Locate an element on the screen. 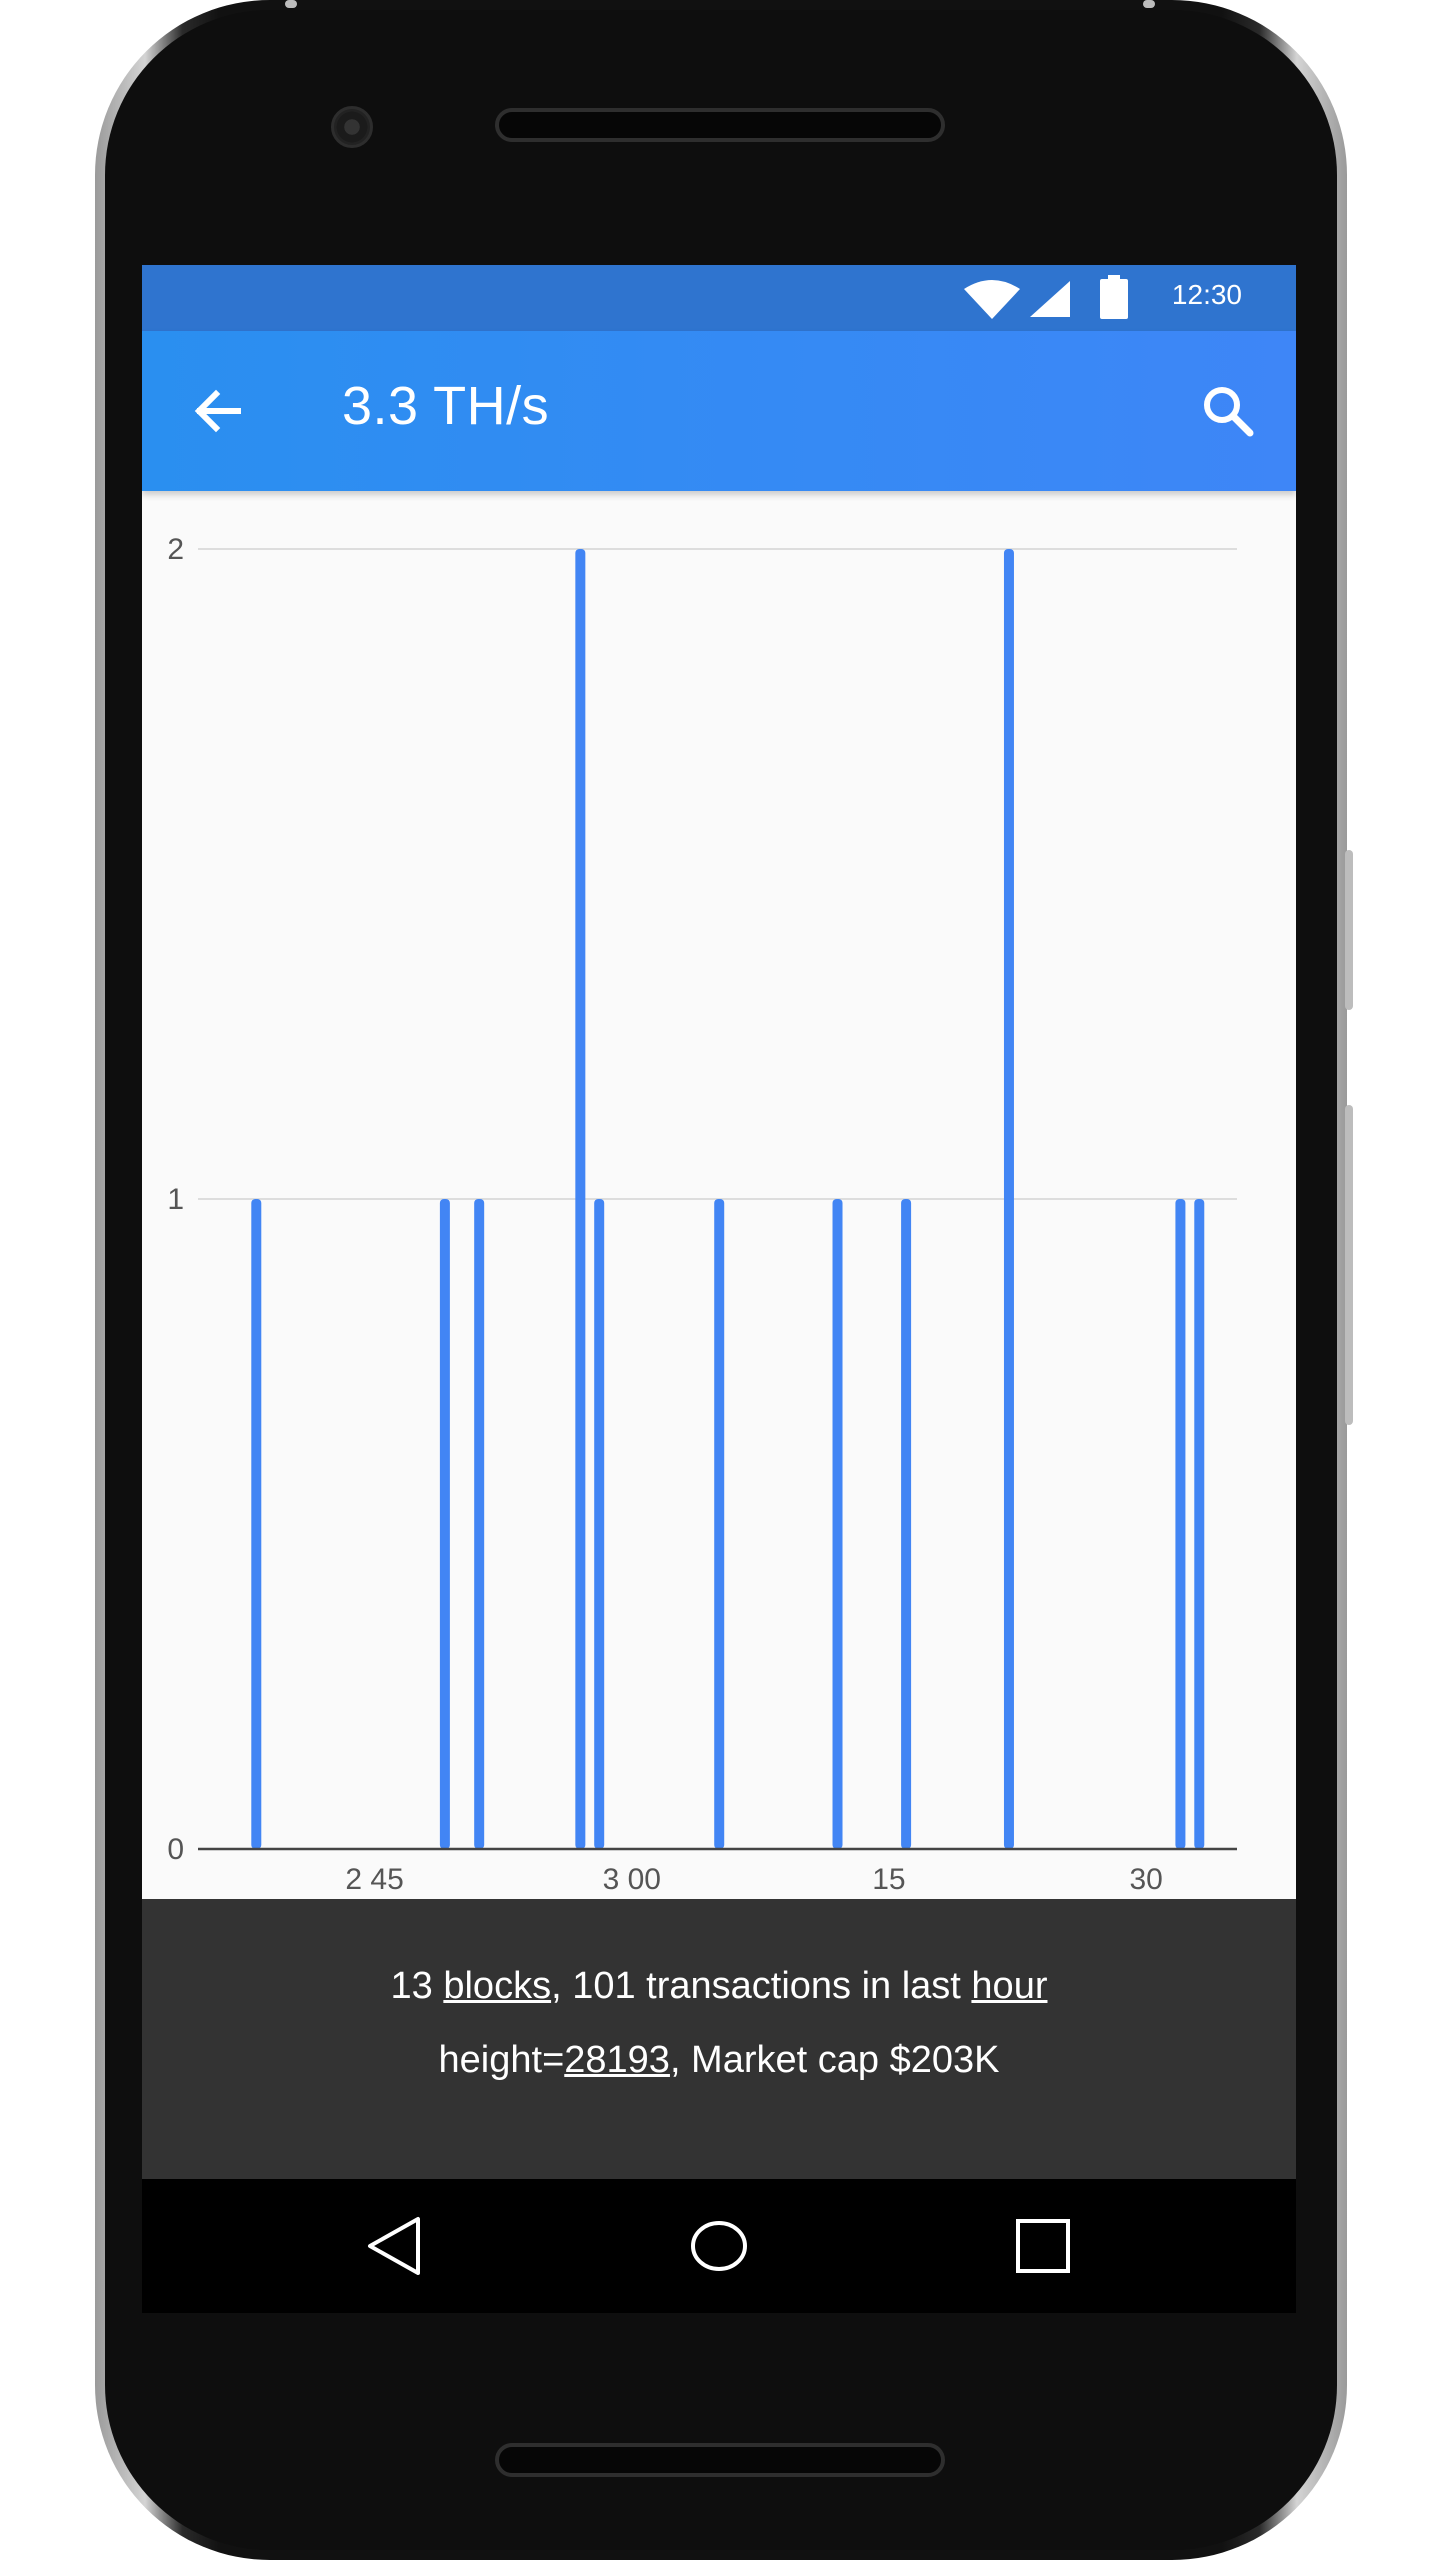 The image size is (1440, 2560). y-tick-label: 1 is located at coordinates (175, 1199).